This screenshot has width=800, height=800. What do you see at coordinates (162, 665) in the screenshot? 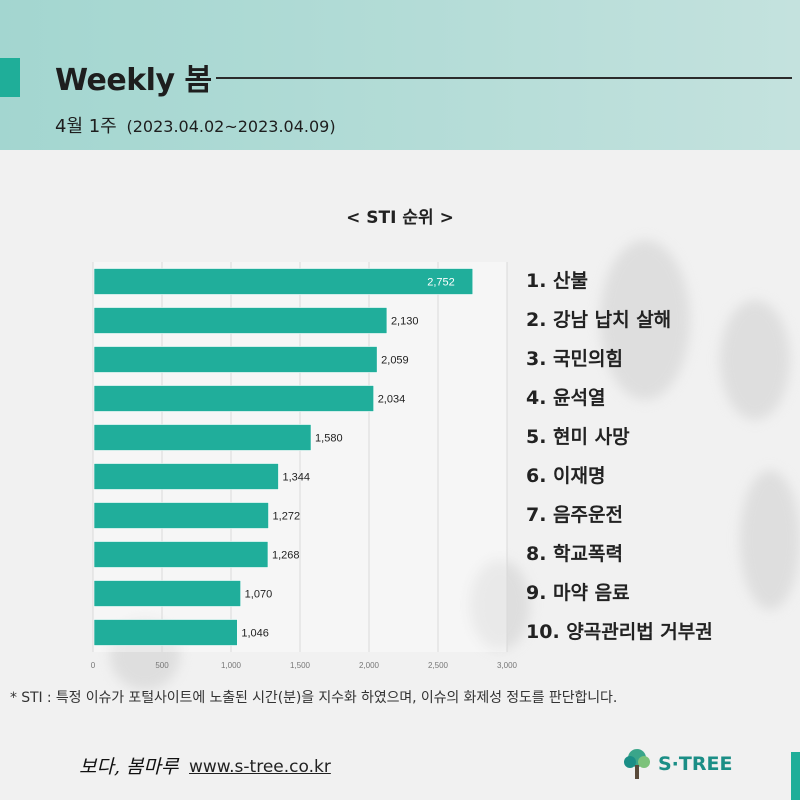
I see `x-tick-label: 500` at bounding box center [162, 665].